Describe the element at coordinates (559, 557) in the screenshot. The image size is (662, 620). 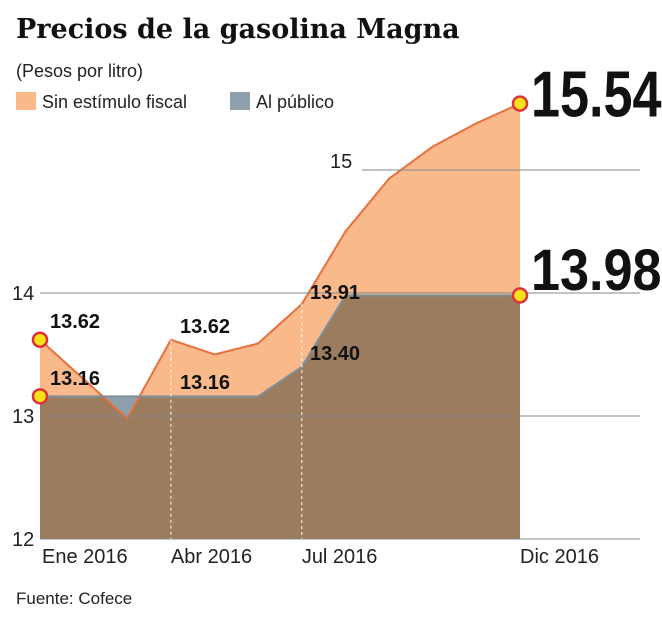
I see `x-tick-label: Dic 2016` at that location.